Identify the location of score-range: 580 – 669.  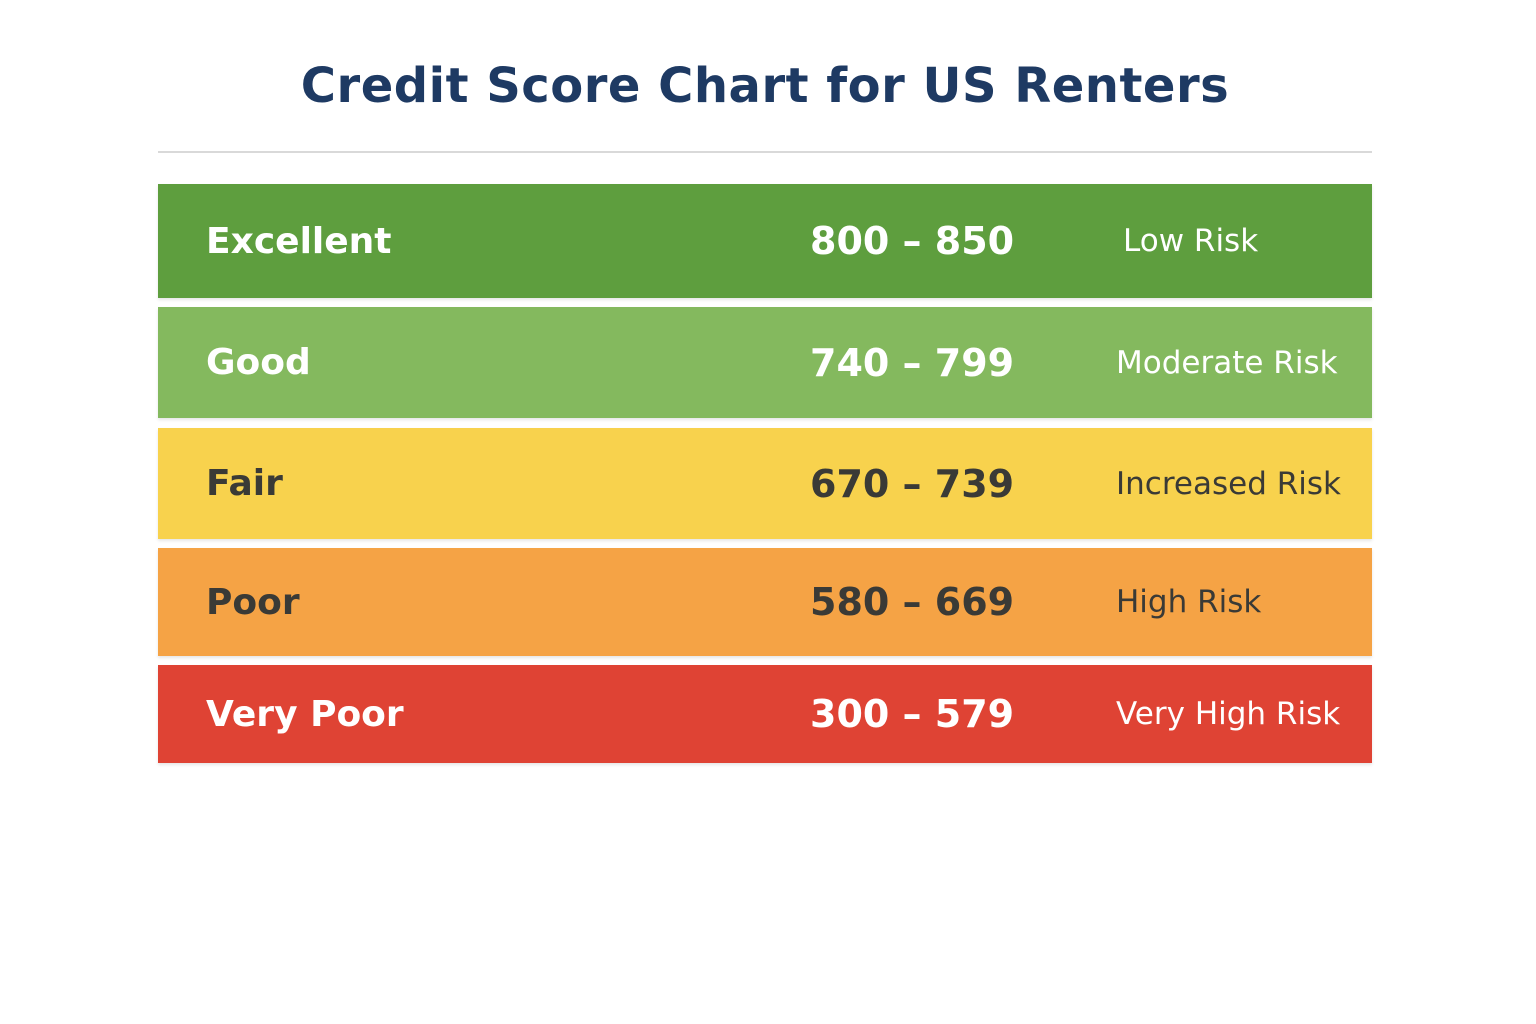
(912, 602).